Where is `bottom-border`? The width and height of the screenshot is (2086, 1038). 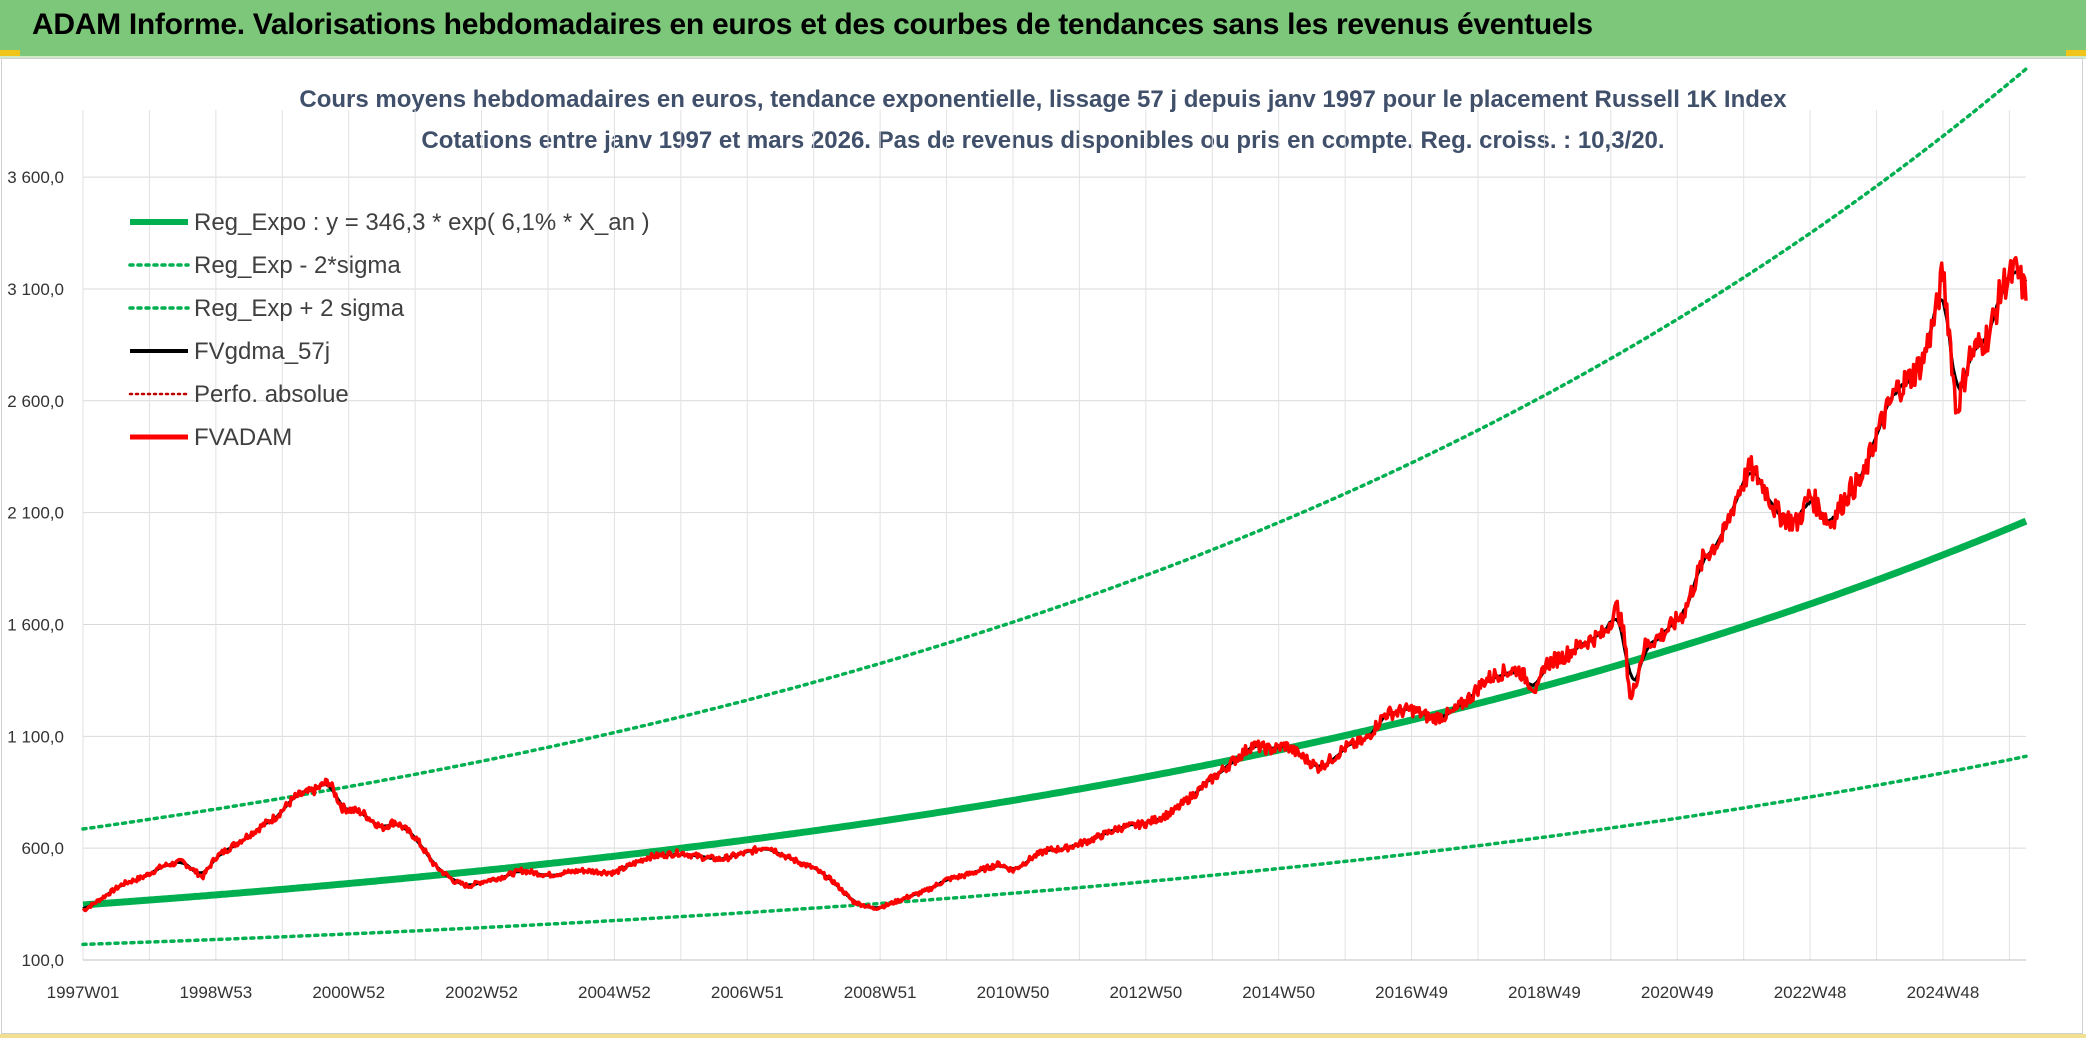
bottom-border is located at coordinates (1043, 1036).